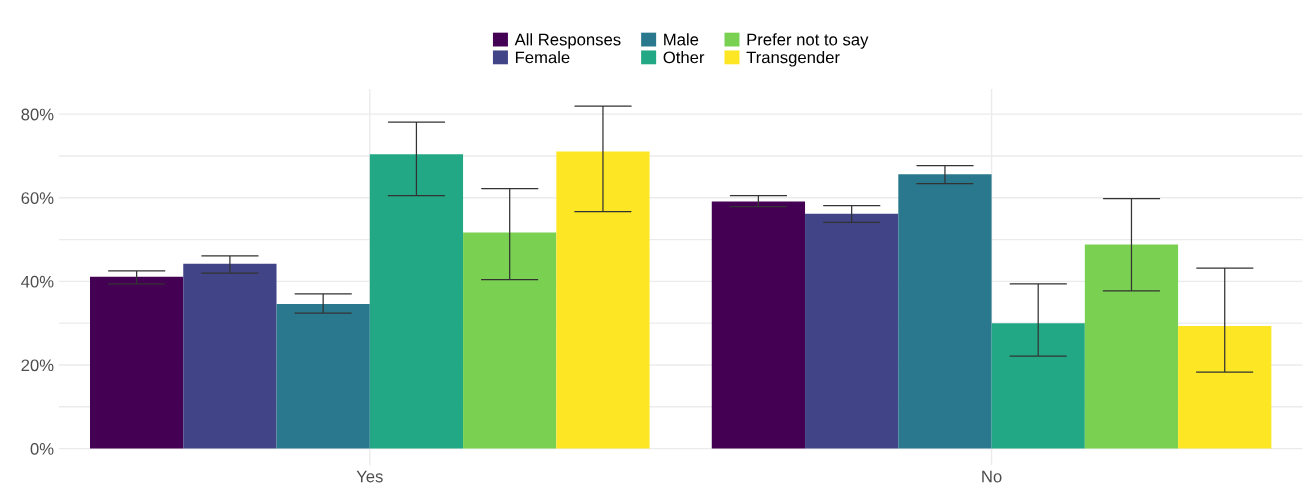 This screenshot has height=495, width=1309. Describe the element at coordinates (37, 114) in the screenshot. I see `y-tick-label: 80%` at that location.